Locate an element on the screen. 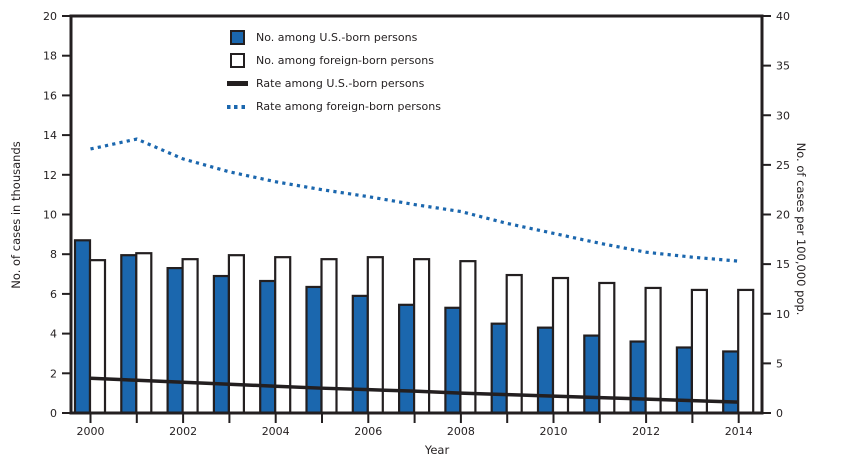 The width and height of the screenshot is (841, 467). y-left-tick-label: 10 is located at coordinates (50, 215).